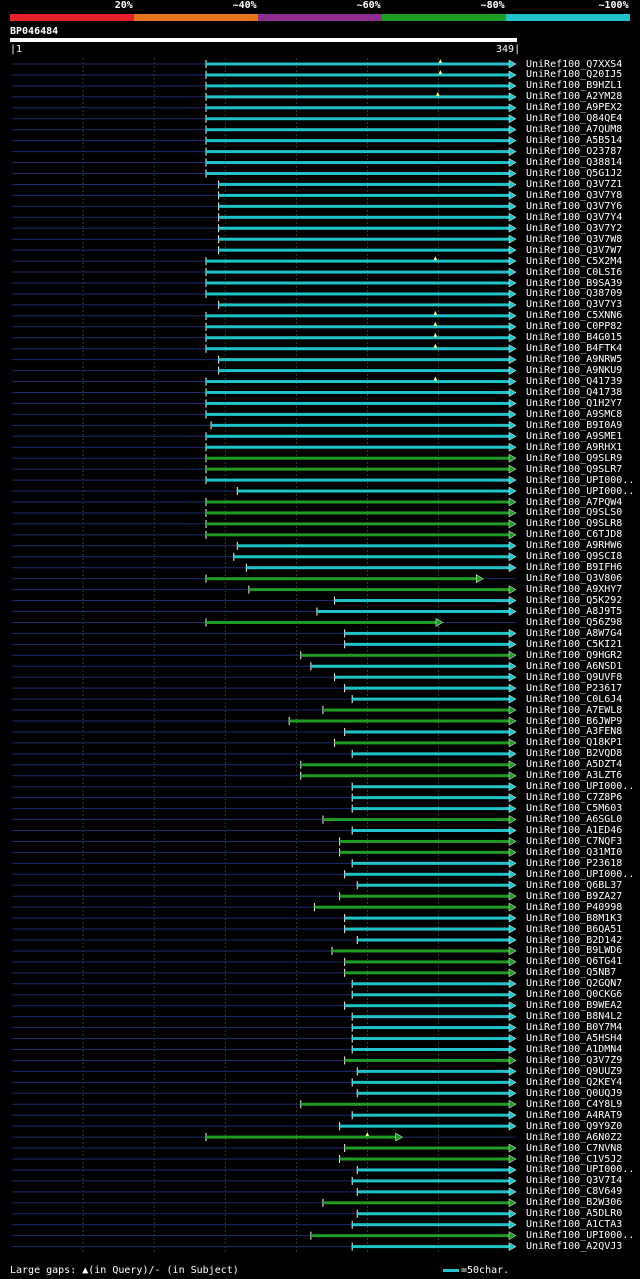 This screenshot has width=640, height=1279. Describe the element at coordinates (574, 885) in the screenshot. I see `hit-label: UniRef100_Q6BL37` at that location.